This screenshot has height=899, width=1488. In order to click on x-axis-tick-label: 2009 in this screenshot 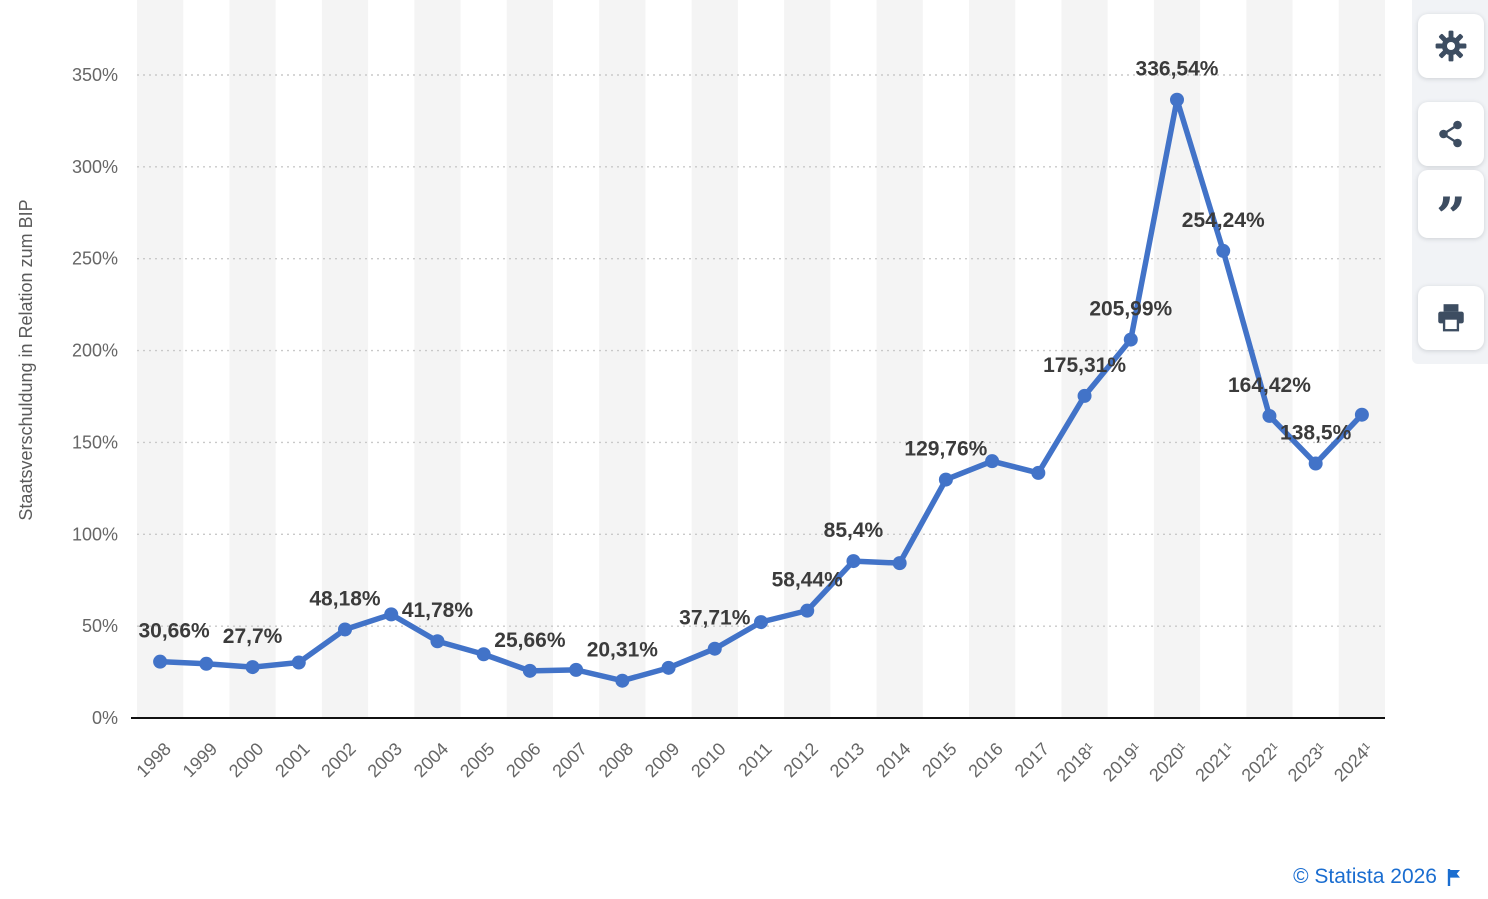, I will do `click(662, 760)`.